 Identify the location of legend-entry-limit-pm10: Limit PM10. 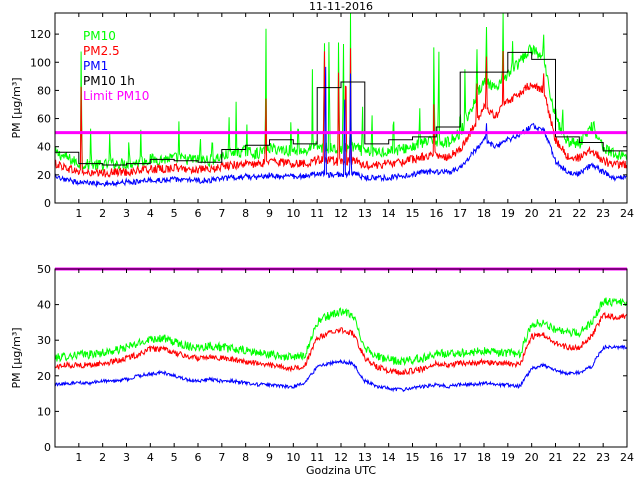
(116, 96).